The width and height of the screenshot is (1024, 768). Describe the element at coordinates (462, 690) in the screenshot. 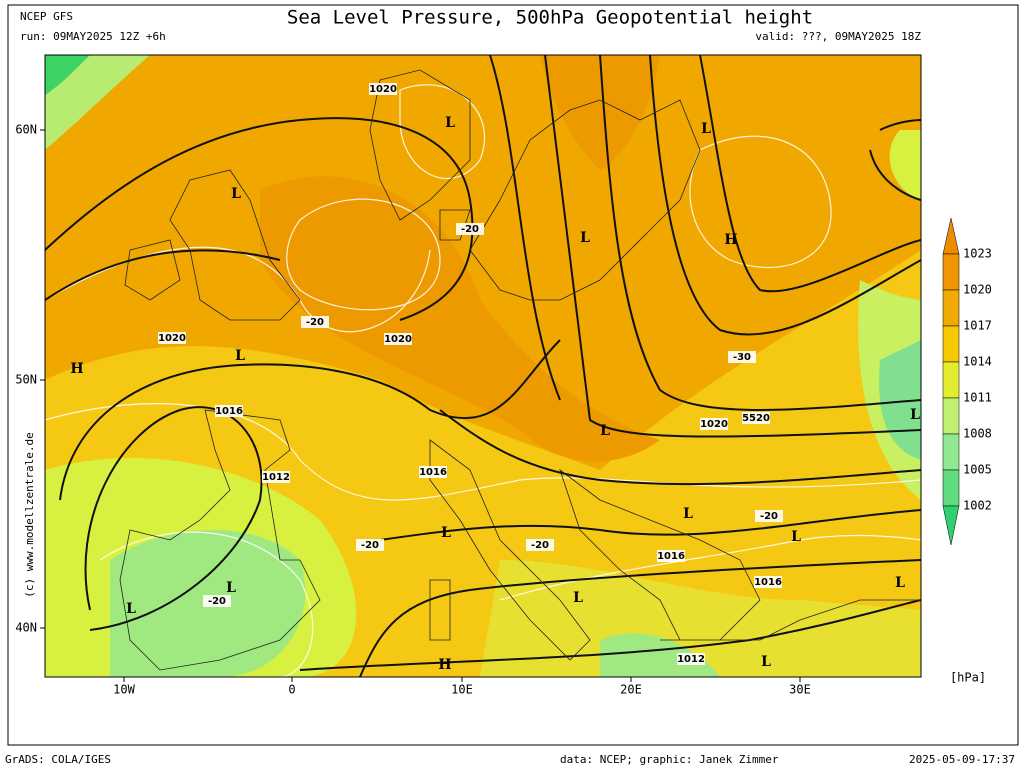

I see `lon-label: 10E` at that location.